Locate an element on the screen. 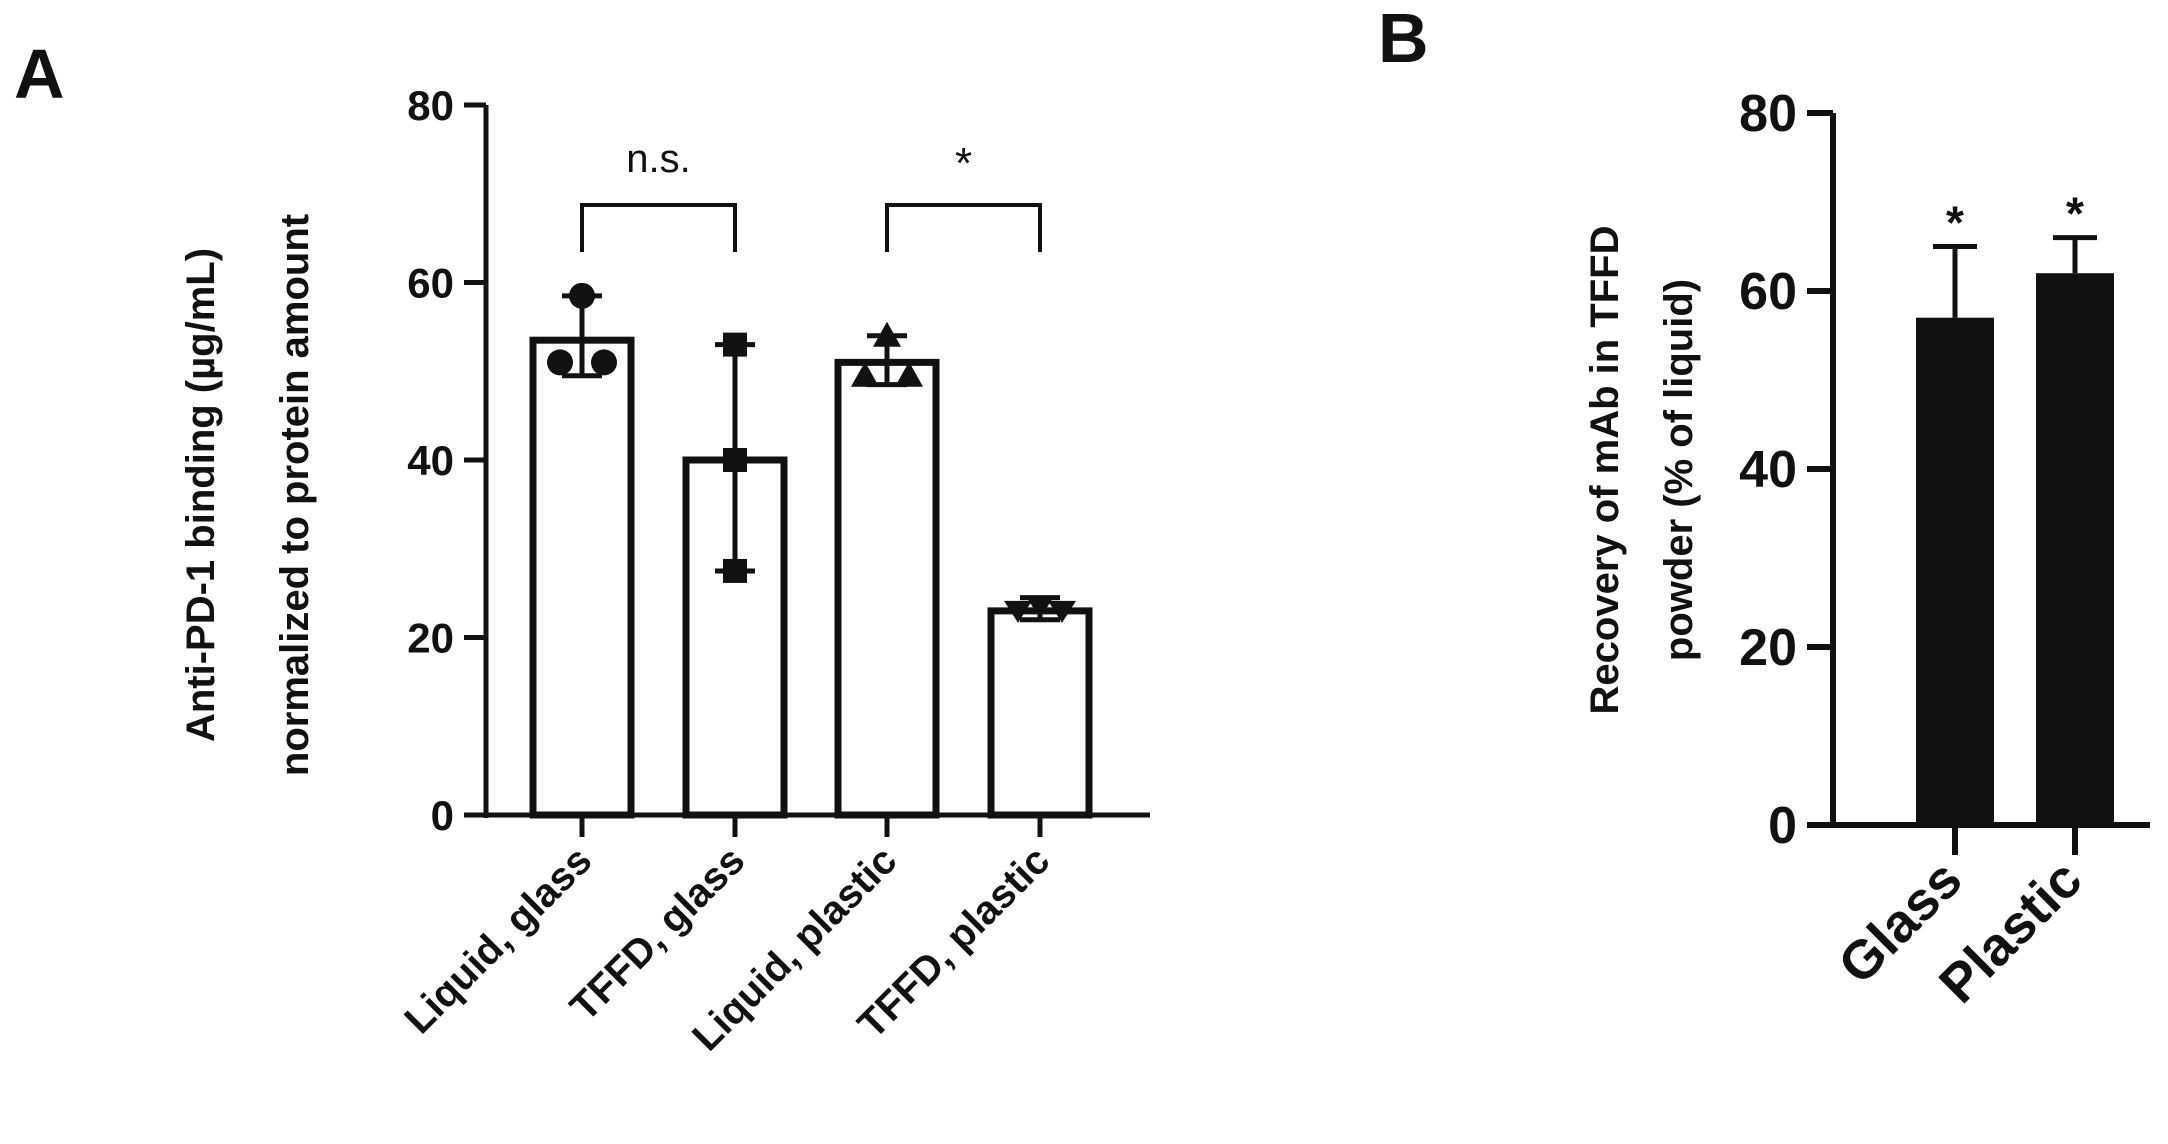  panel-b-ytick-label-20: 20 is located at coordinates (1768, 648).